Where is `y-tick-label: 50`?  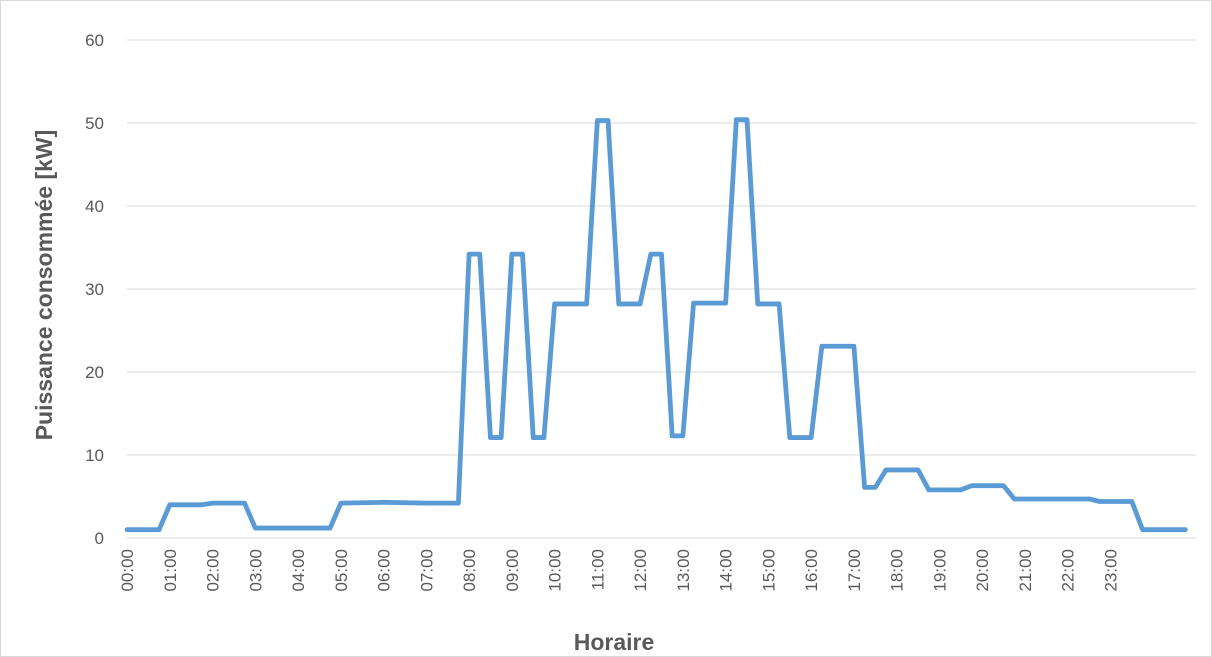 y-tick-label: 50 is located at coordinates (94, 123).